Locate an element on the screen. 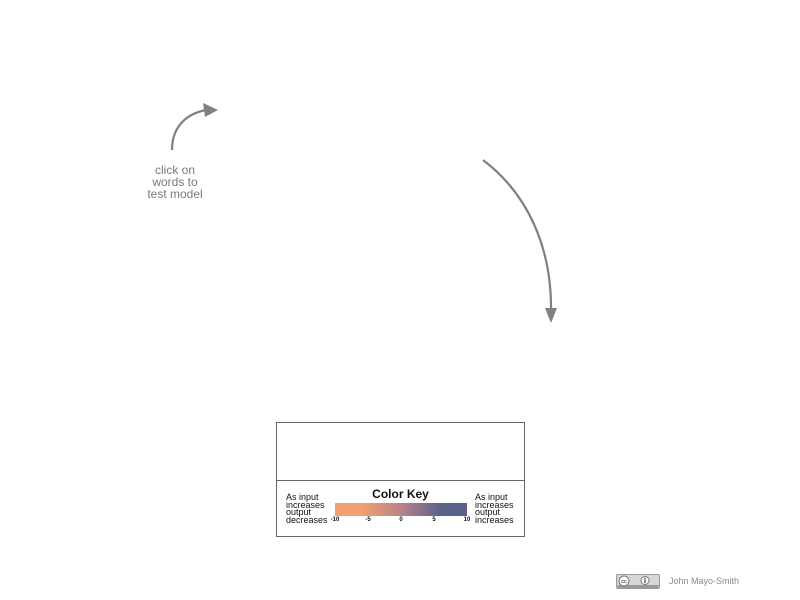  color-key-tick-label: -5 is located at coordinates (368, 520).